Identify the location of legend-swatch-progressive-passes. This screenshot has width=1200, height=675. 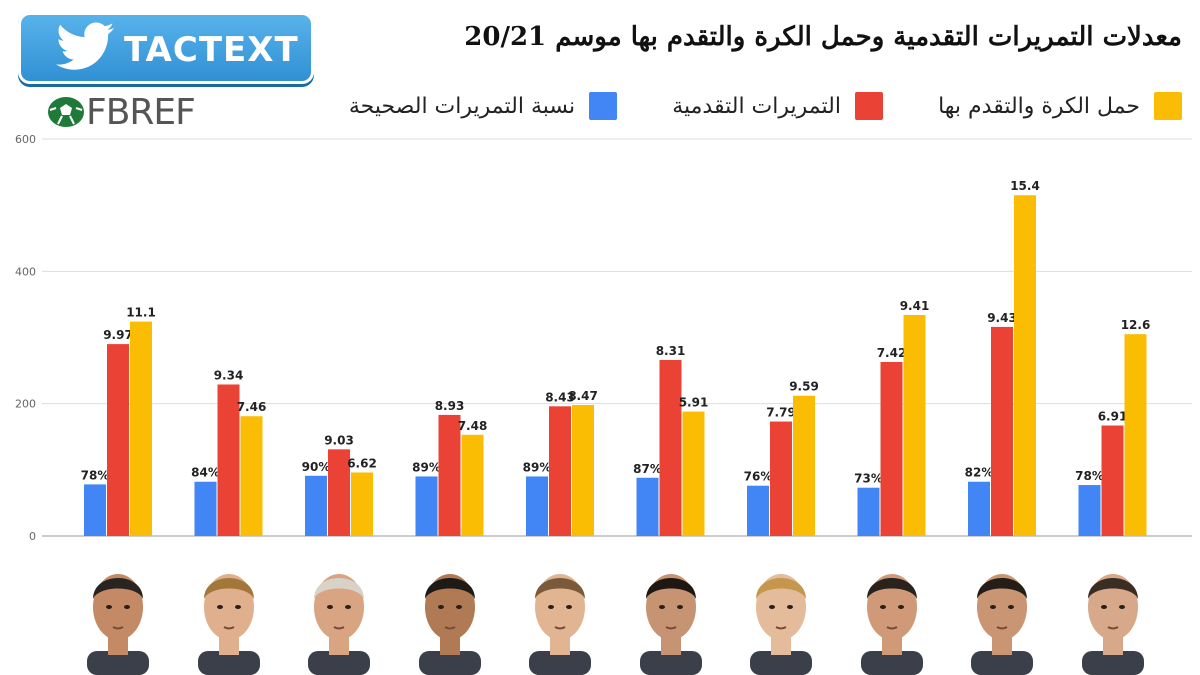
(868, 106).